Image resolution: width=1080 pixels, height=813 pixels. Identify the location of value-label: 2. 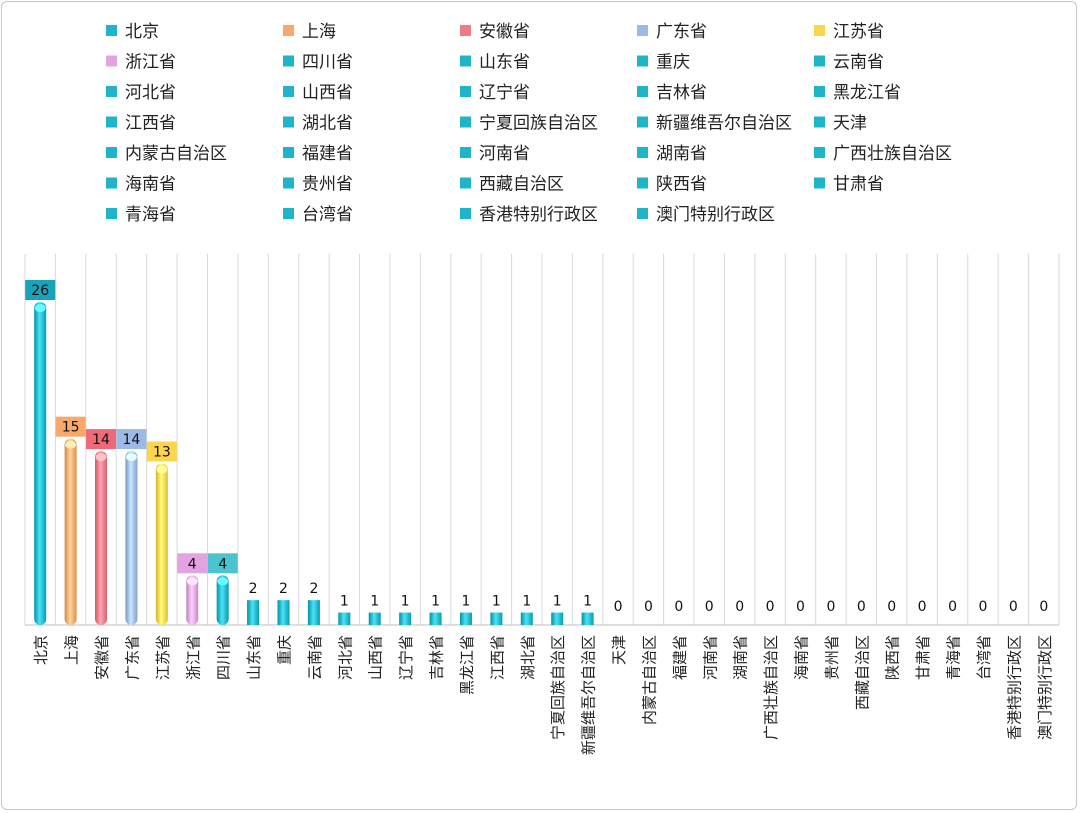
(283, 589).